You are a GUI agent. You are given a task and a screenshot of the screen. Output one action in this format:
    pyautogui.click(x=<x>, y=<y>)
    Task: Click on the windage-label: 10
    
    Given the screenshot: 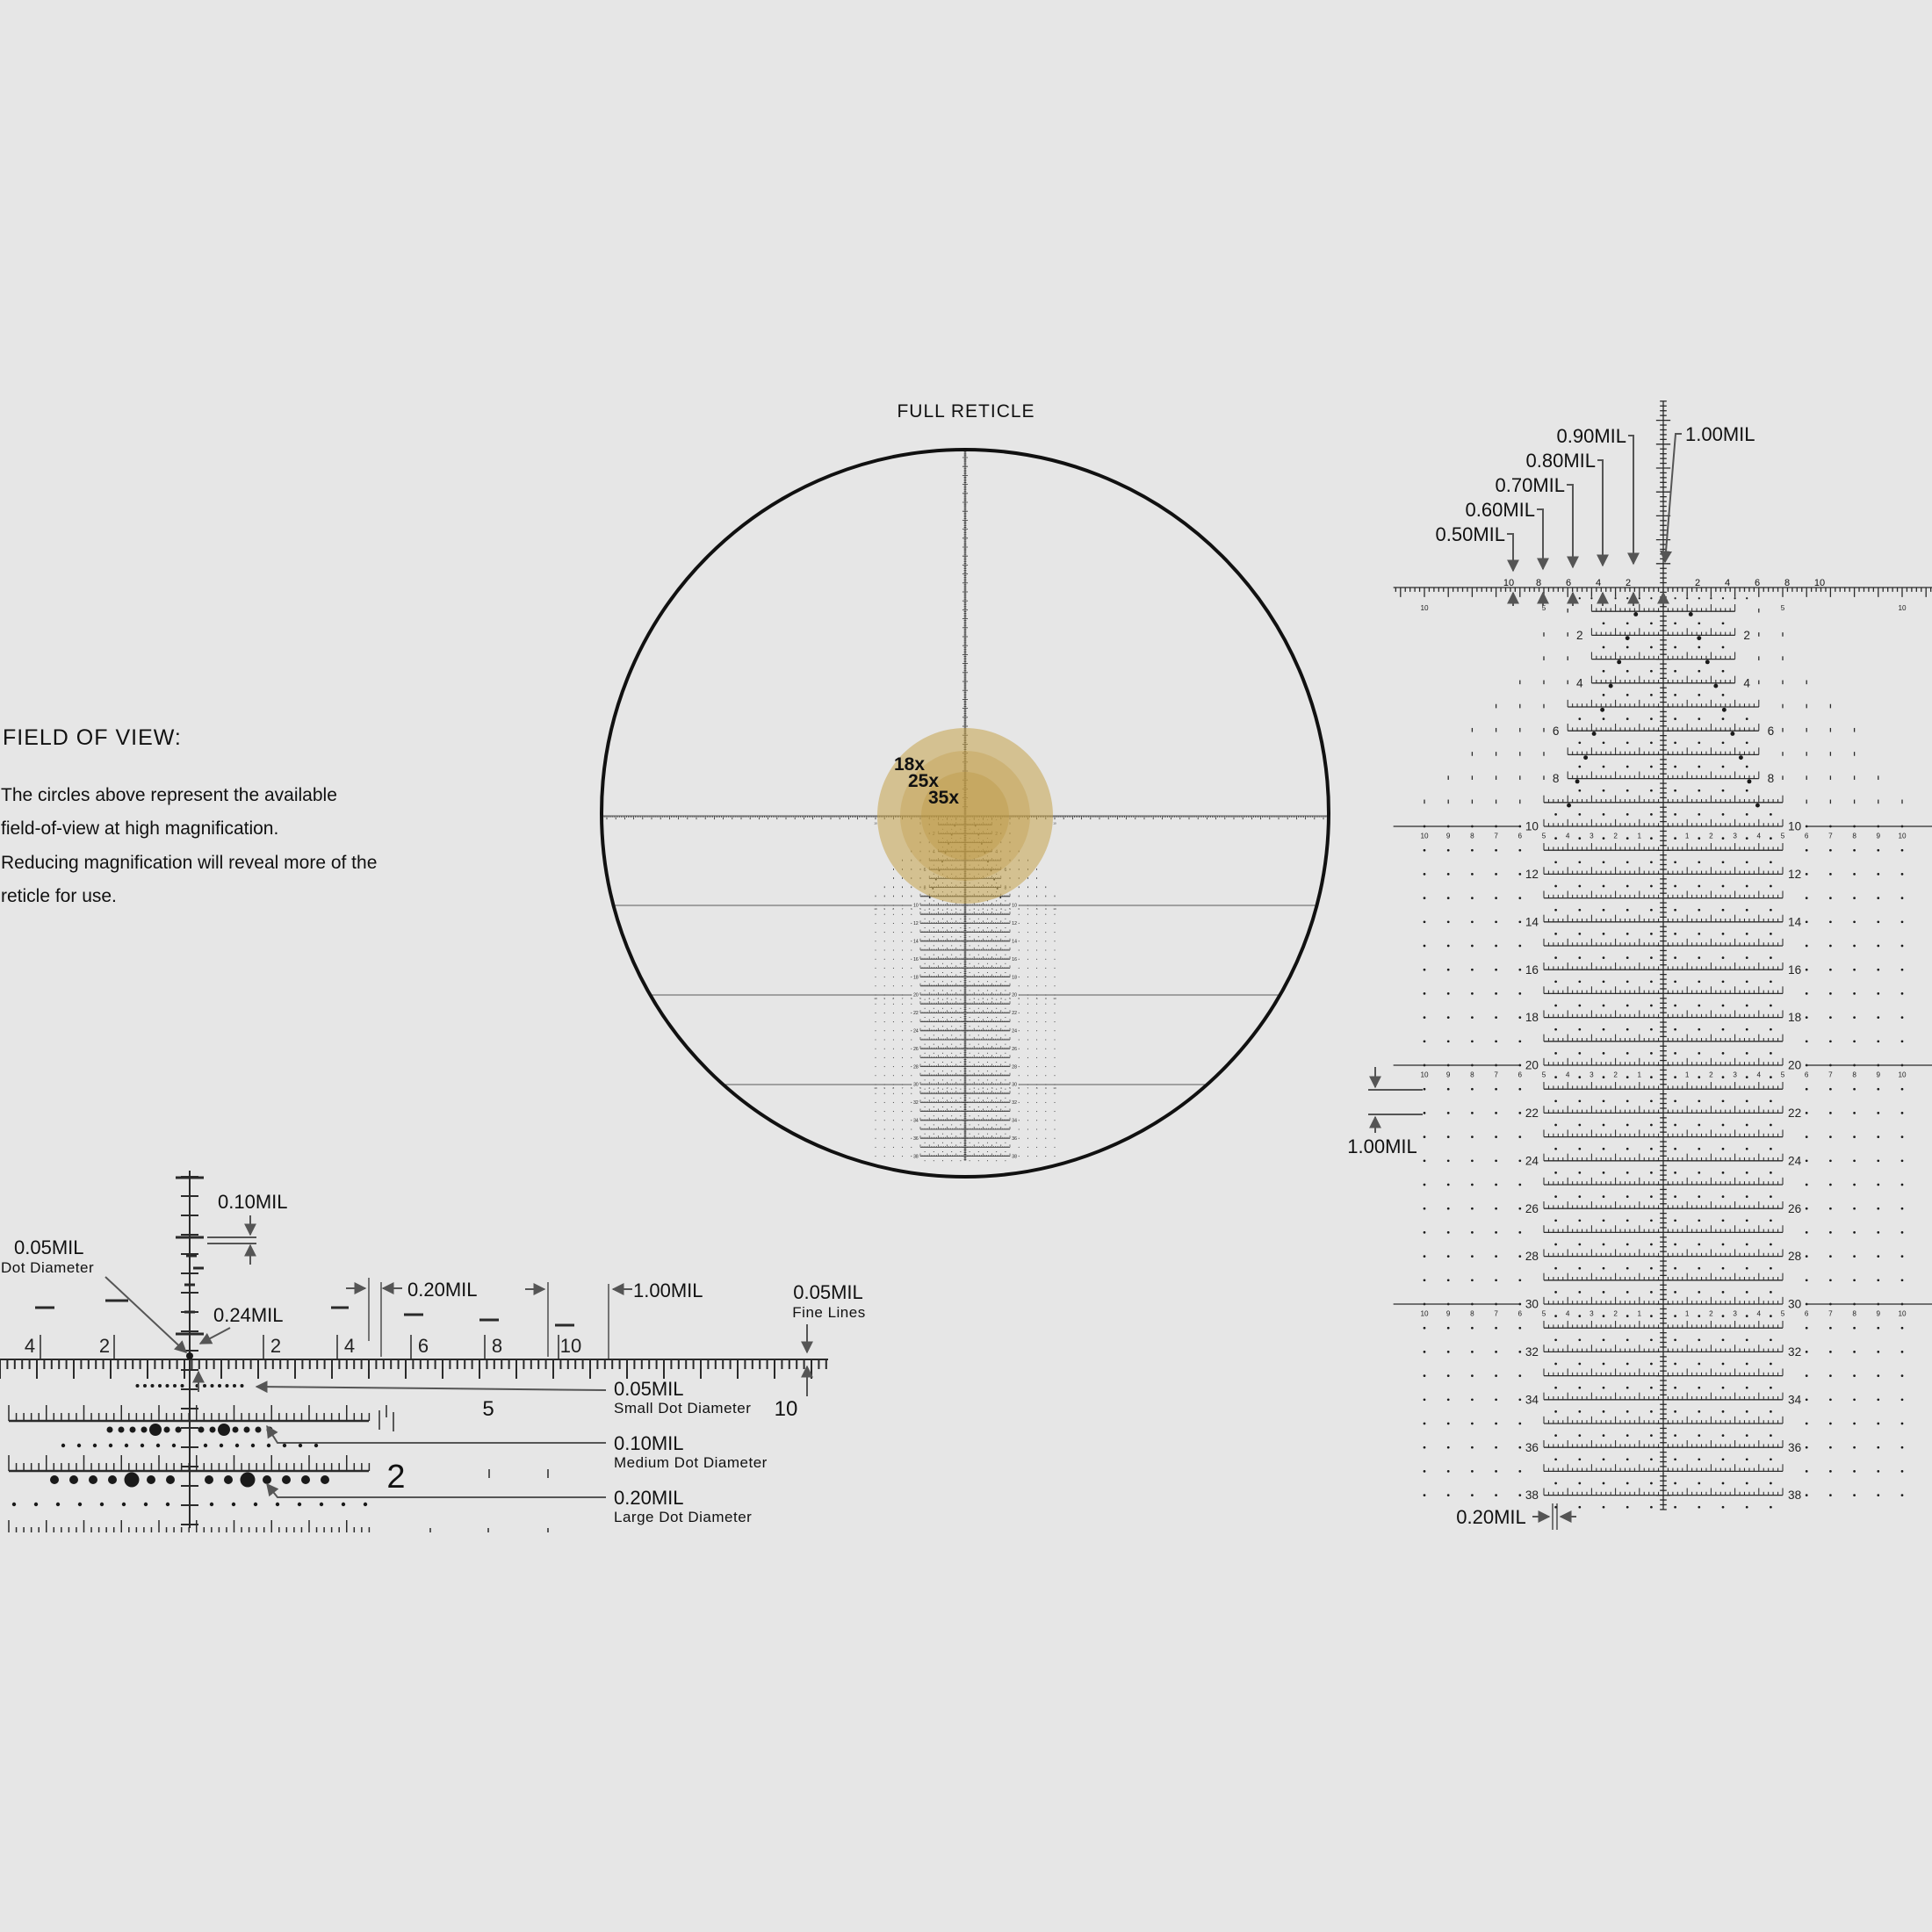 What is the action you would take?
    pyautogui.click(x=875, y=999)
    